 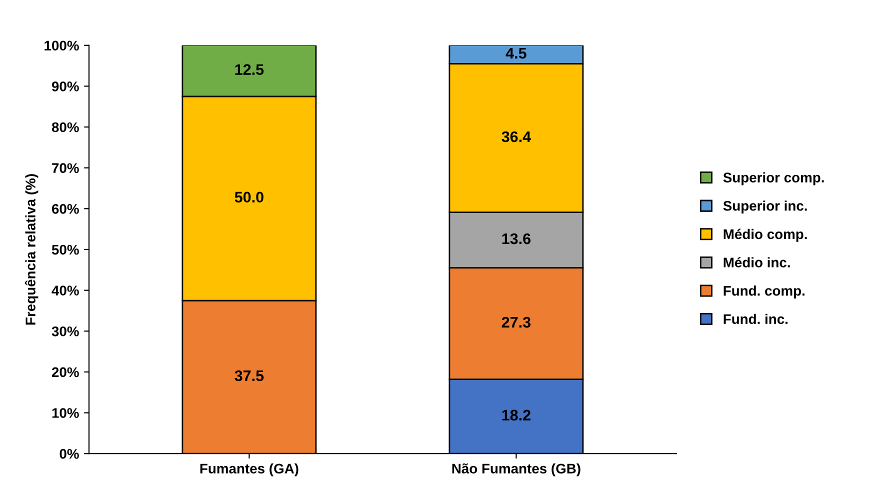 I want to click on y-tick-label: 0%, so click(x=69, y=453).